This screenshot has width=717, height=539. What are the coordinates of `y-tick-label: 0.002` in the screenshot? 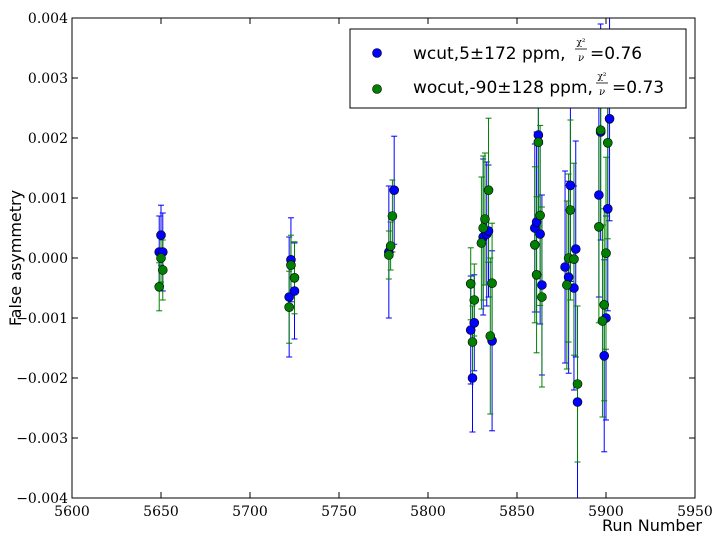 It's located at (48, 139).